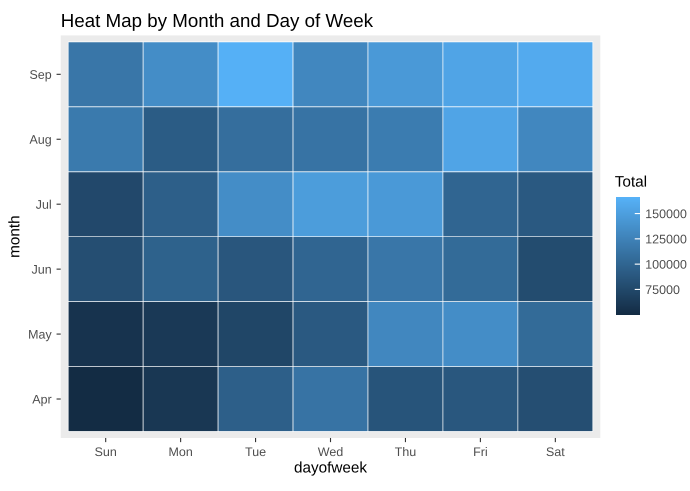  I want to click on y-tick-label: Sep, so click(41, 76).